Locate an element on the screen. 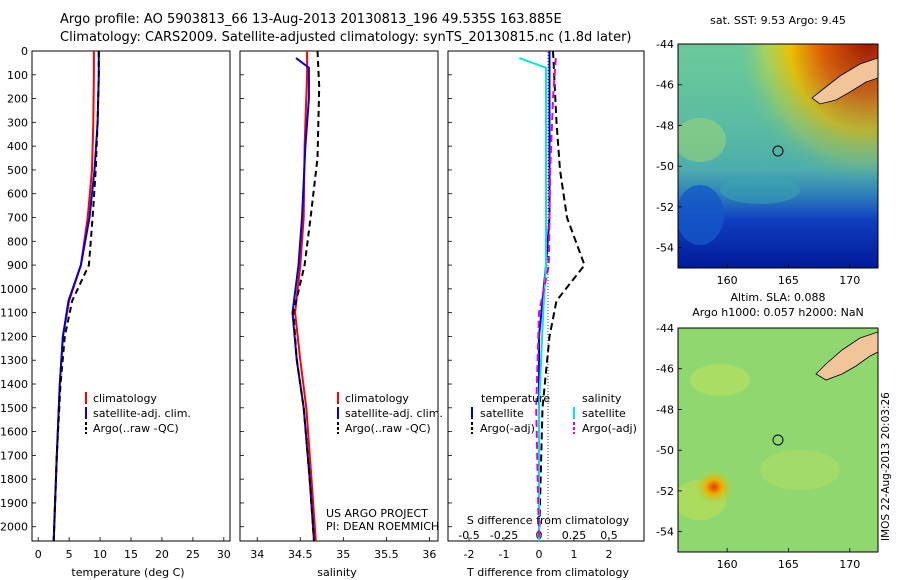  s-tick-label: -0.25 is located at coordinates (504, 535).